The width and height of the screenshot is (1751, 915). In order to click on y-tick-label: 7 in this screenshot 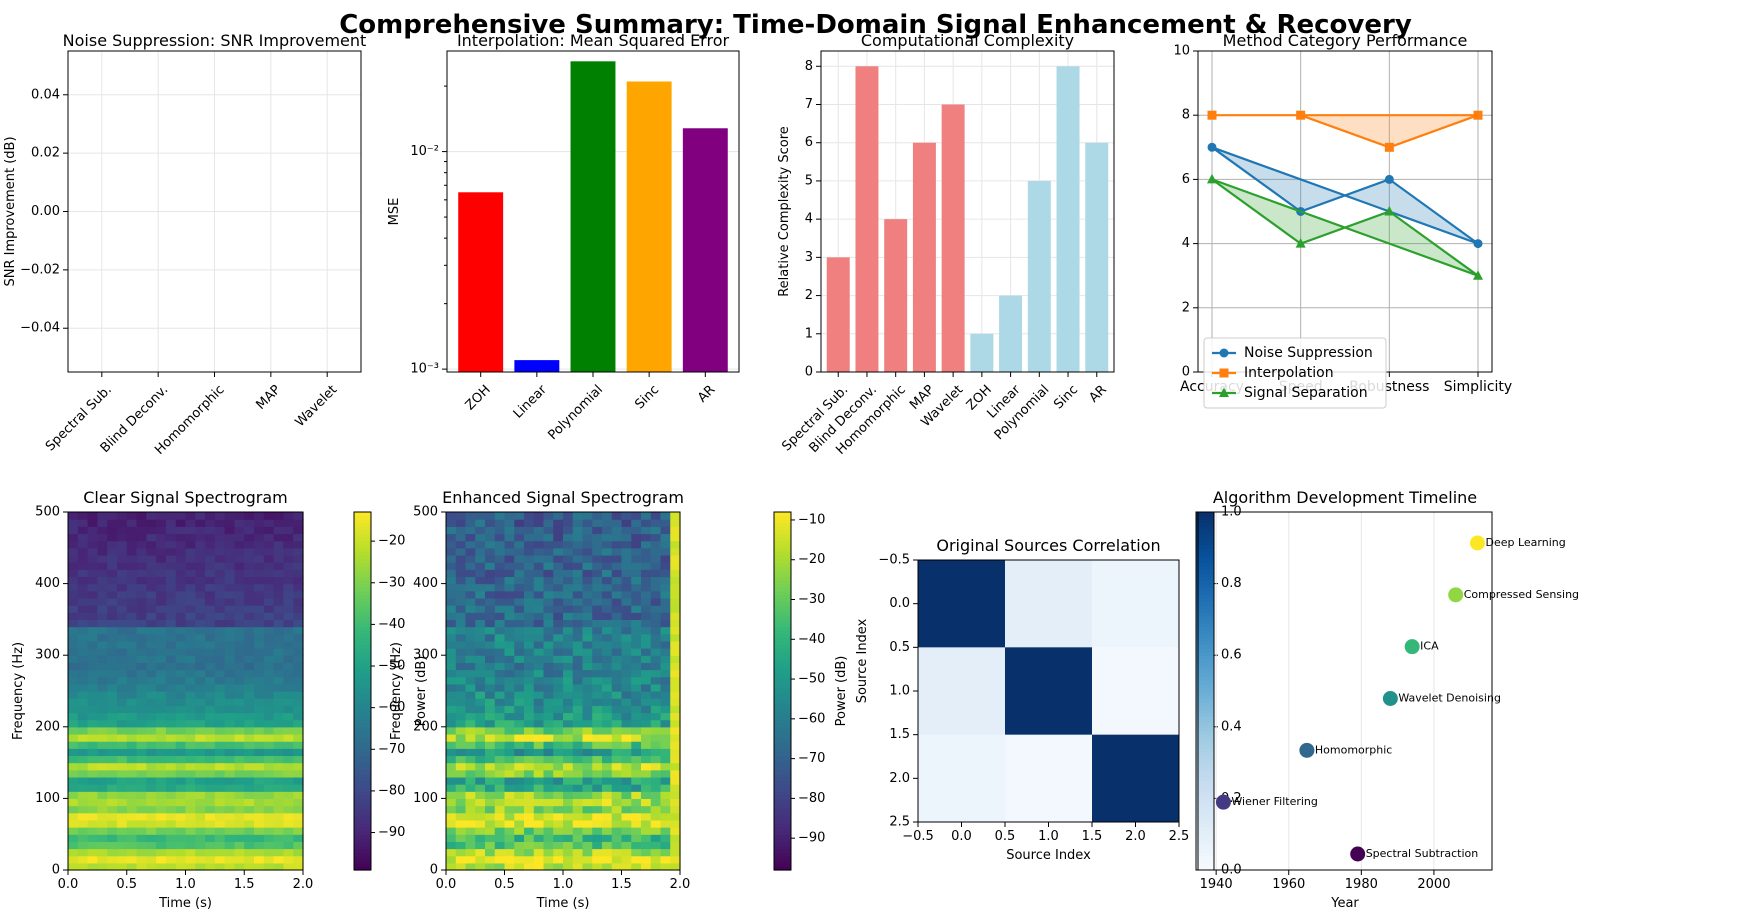, I will do `click(809, 104)`.